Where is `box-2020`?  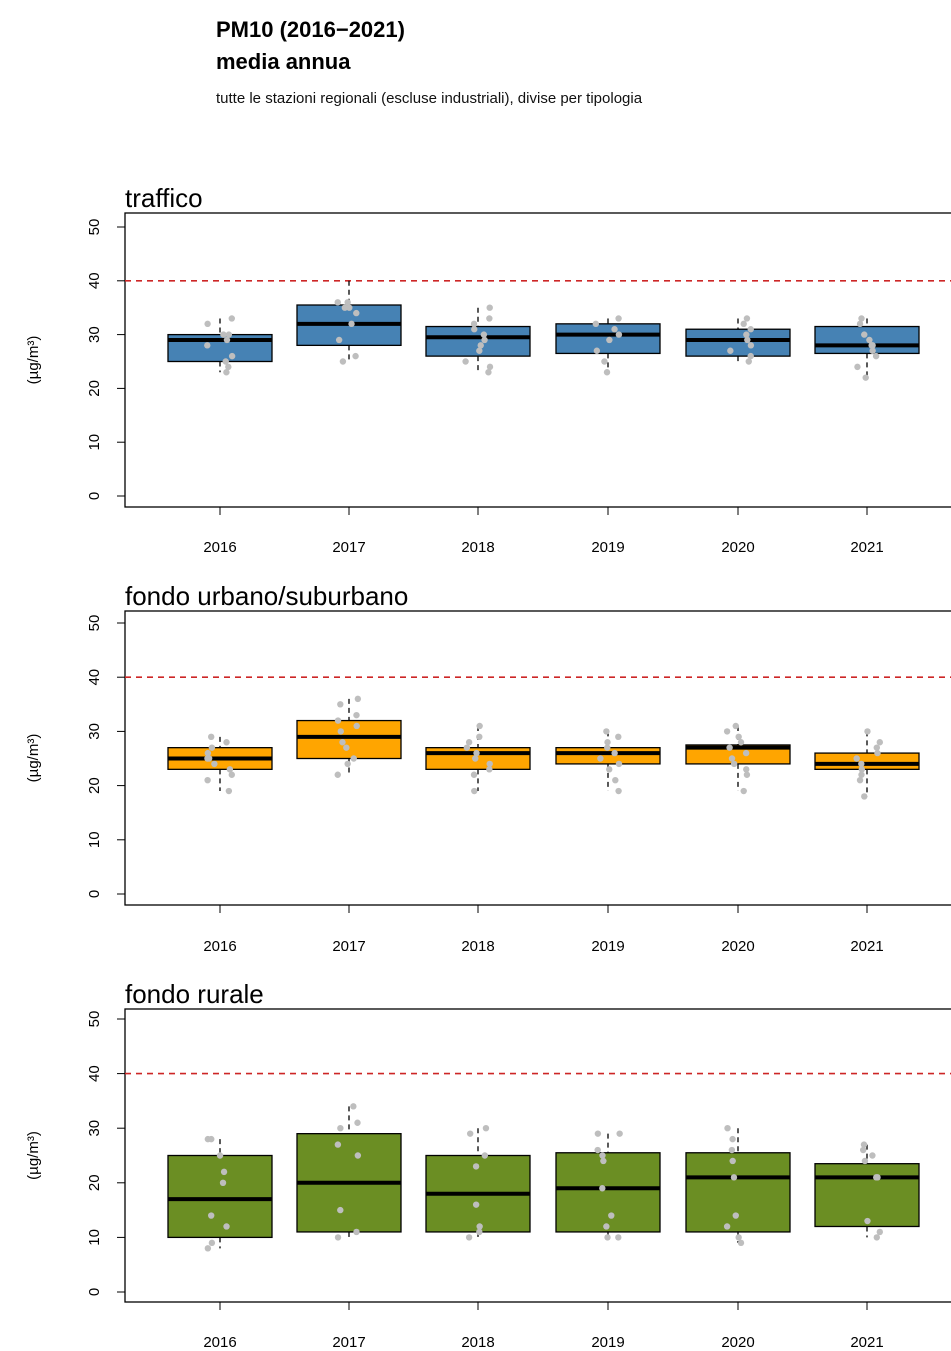
box-2020 is located at coordinates (738, 758).